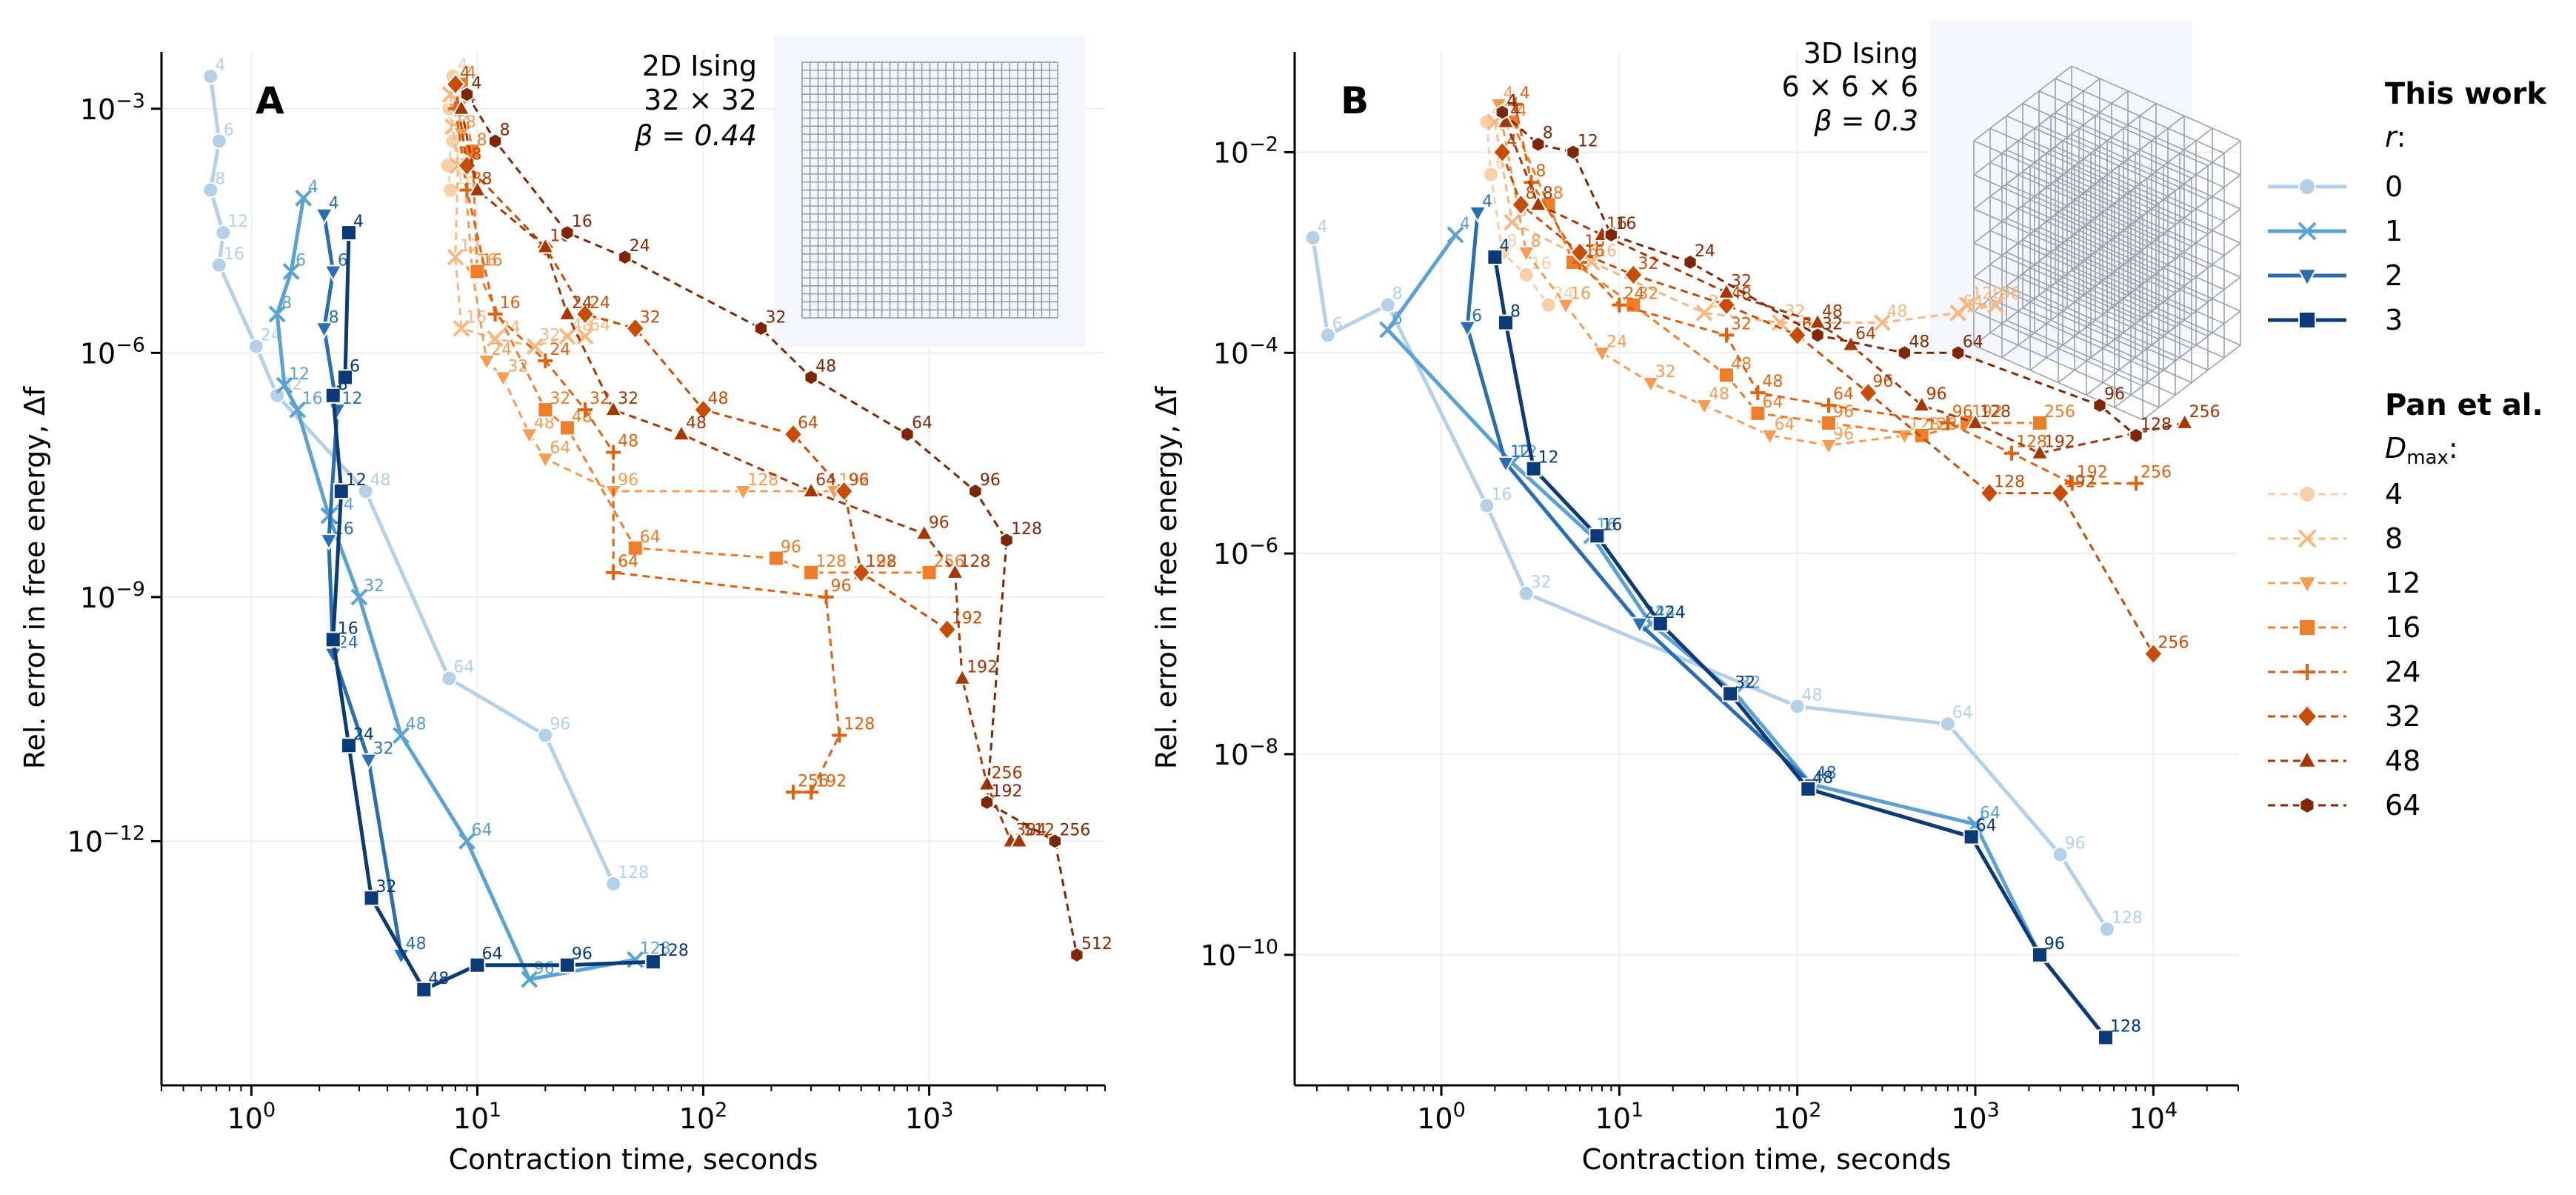 Image resolution: width=2576 pixels, height=1195 pixels. Describe the element at coordinates (298, 410) in the screenshot. I see `panel-a-this-point-r1-4-stroke-b` at that location.